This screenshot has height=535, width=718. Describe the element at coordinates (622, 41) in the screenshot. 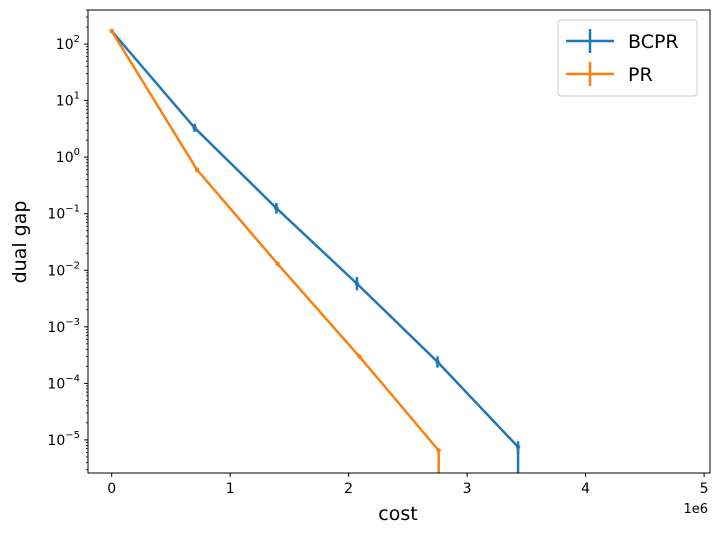

I see `legend-entry-bcpr: BCPR` at that location.